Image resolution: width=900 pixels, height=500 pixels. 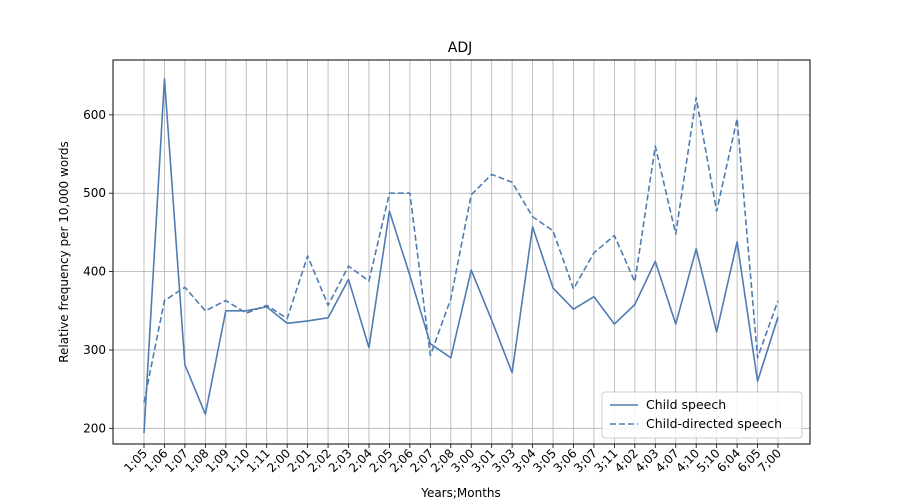 I want to click on y-tick-label: 300, so click(x=94, y=350).